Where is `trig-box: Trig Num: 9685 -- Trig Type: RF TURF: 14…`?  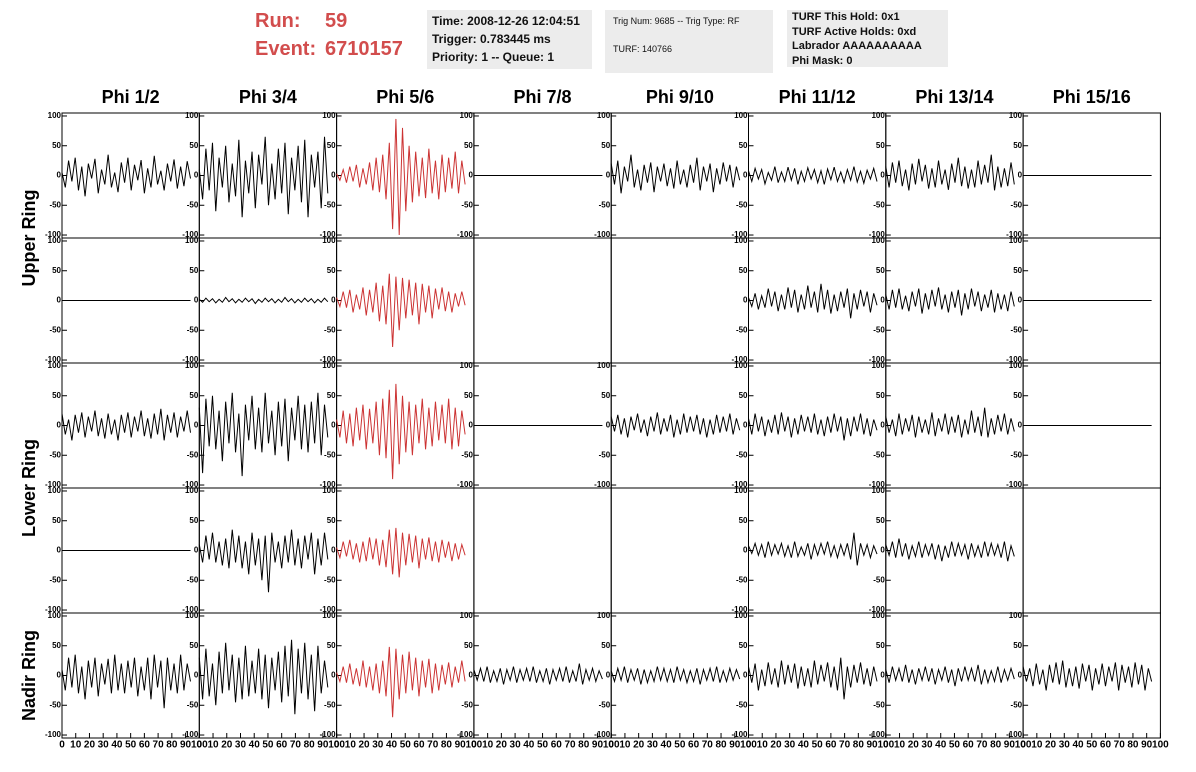
trig-box: Trig Num: 9685 -- Trig Type: RF TURF: 14… is located at coordinates (689, 41).